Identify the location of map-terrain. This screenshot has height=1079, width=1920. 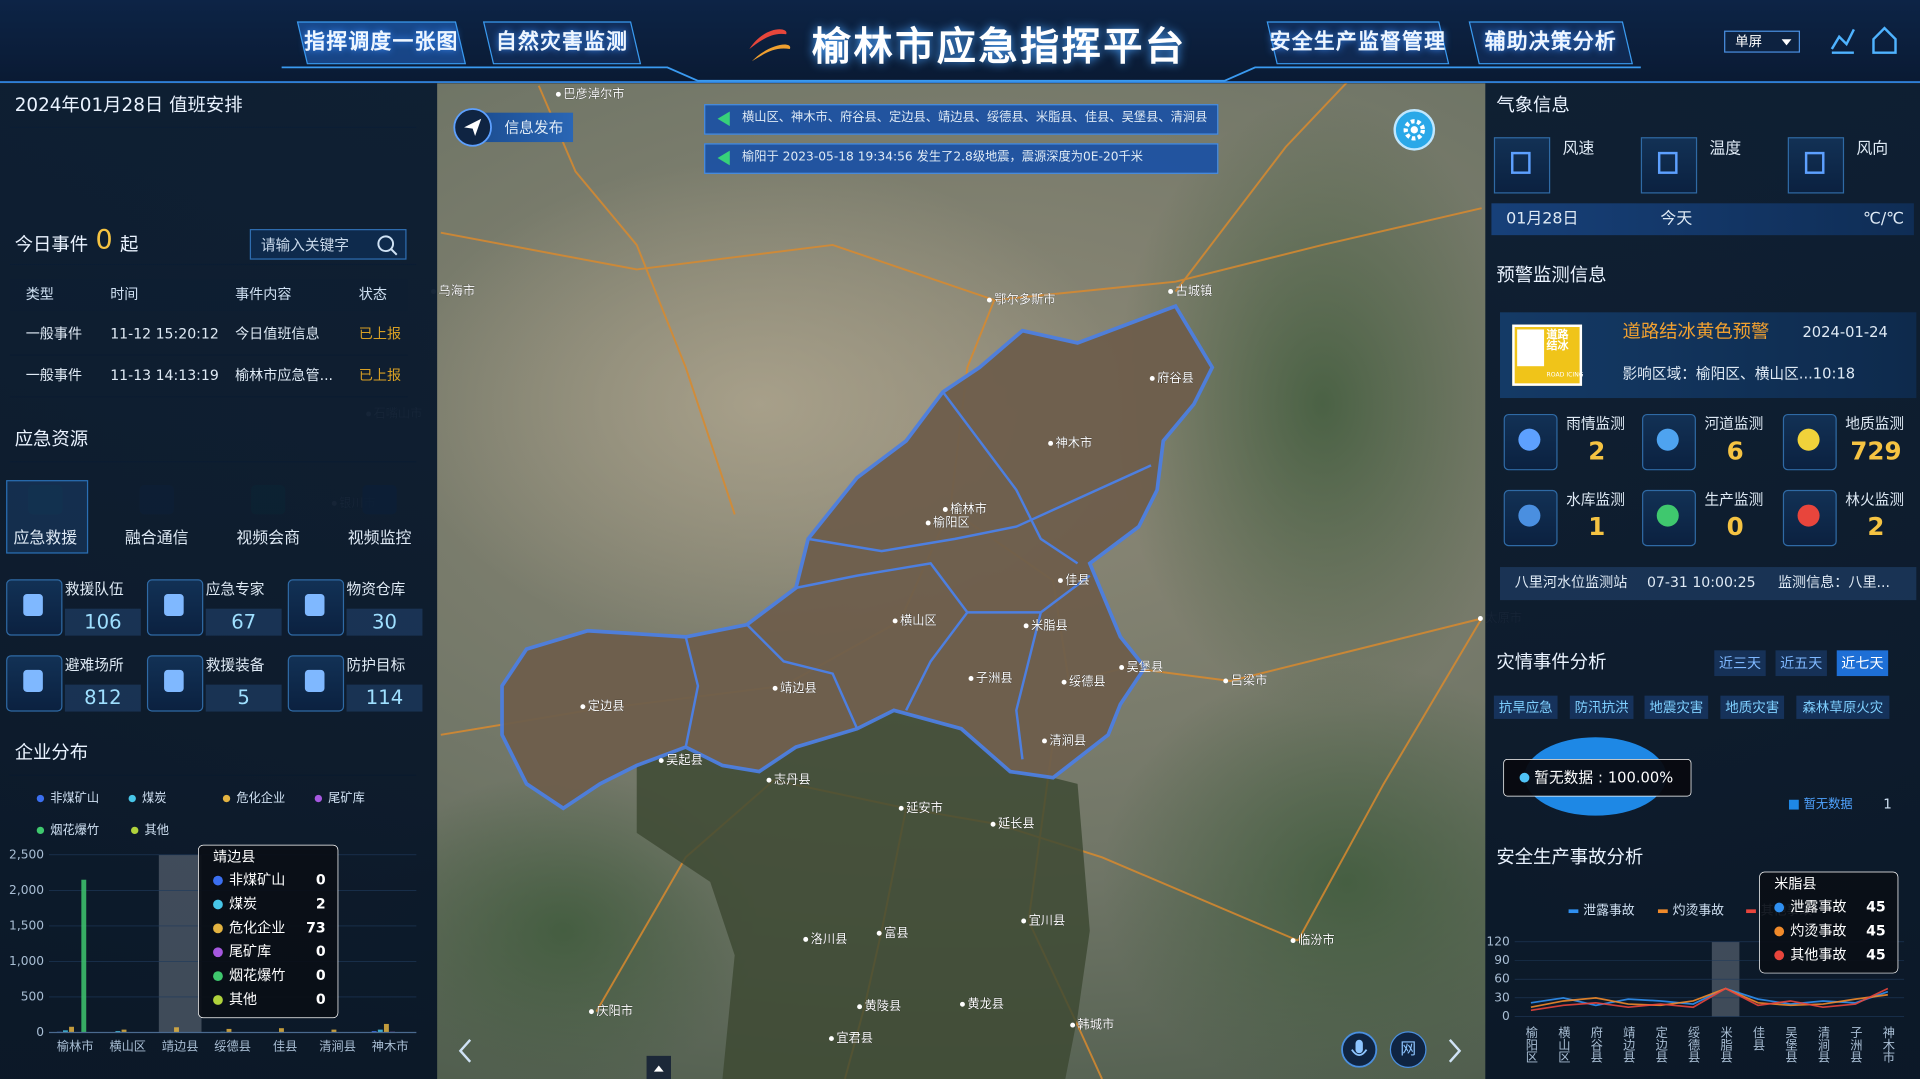
(1322, 404).